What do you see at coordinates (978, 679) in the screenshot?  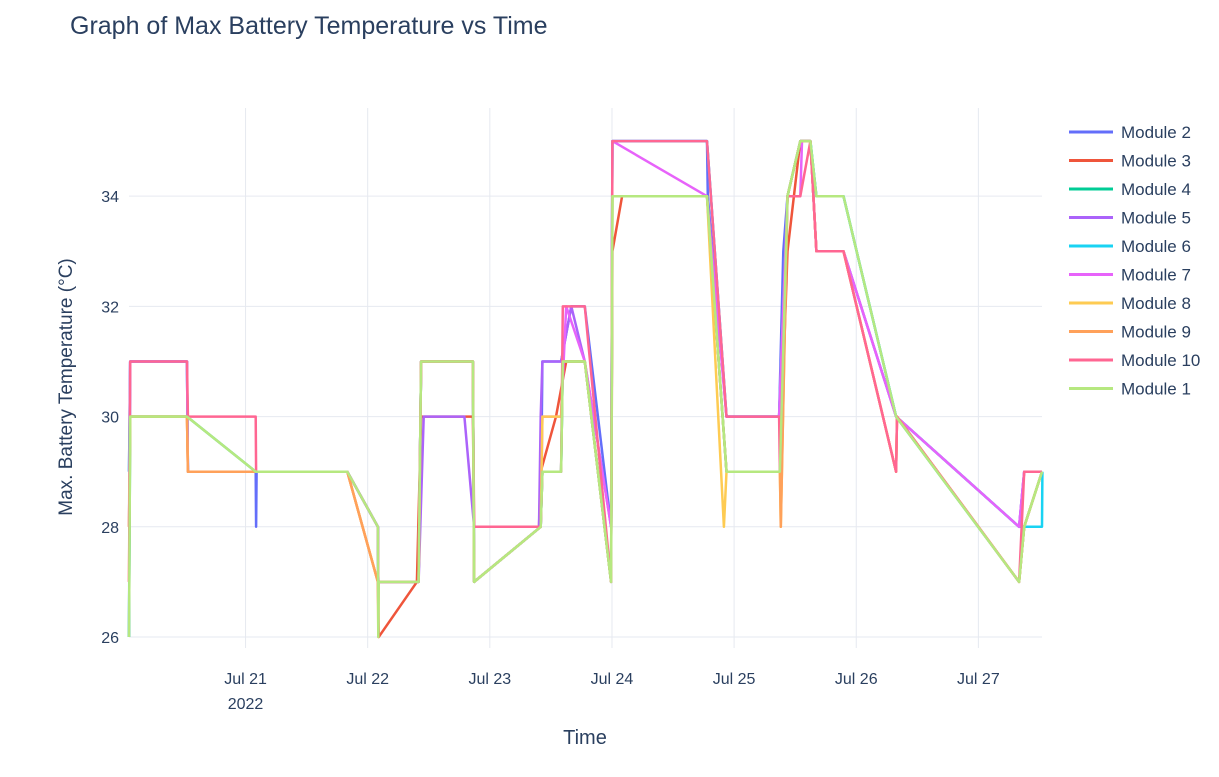 I see `x-tick-label: Jul 27` at bounding box center [978, 679].